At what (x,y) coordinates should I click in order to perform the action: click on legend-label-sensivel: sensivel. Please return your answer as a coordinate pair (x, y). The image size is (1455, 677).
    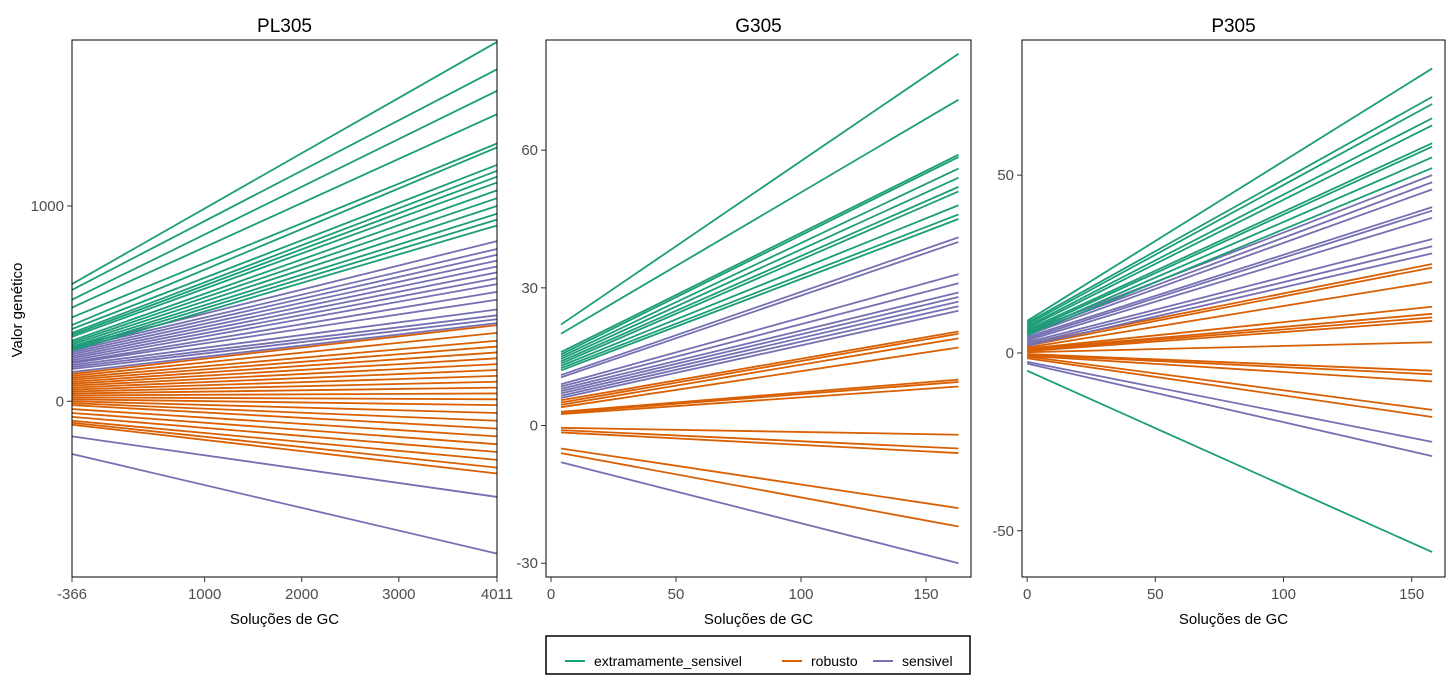
    Looking at the image, I should click on (927, 661).